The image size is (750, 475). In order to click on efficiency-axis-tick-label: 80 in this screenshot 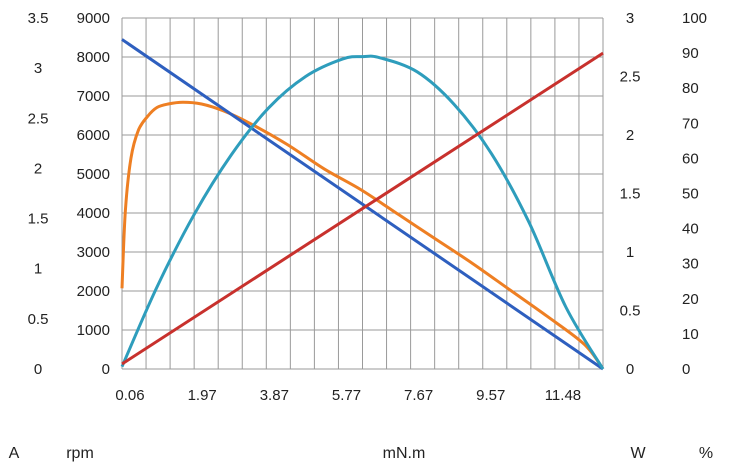, I will do `click(690, 88)`.